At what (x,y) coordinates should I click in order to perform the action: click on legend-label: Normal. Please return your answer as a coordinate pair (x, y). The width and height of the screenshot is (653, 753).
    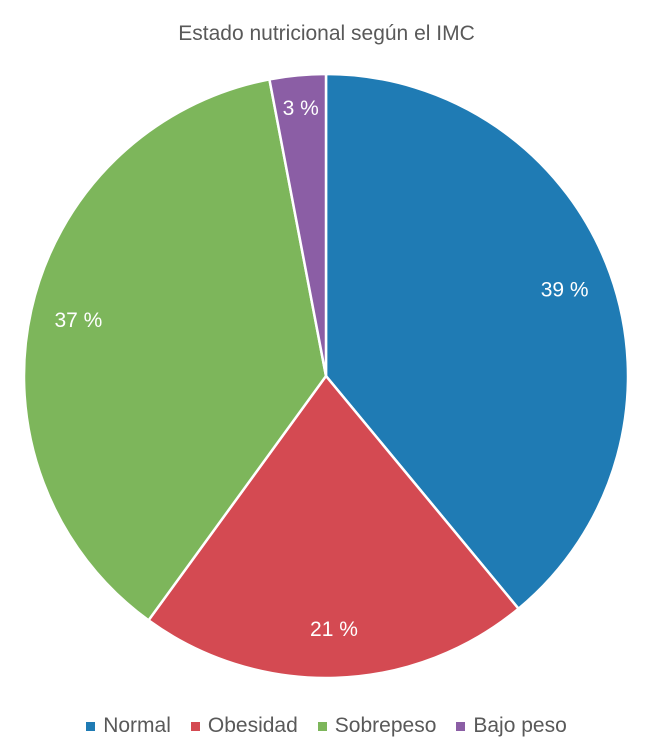
    Looking at the image, I should click on (137, 725).